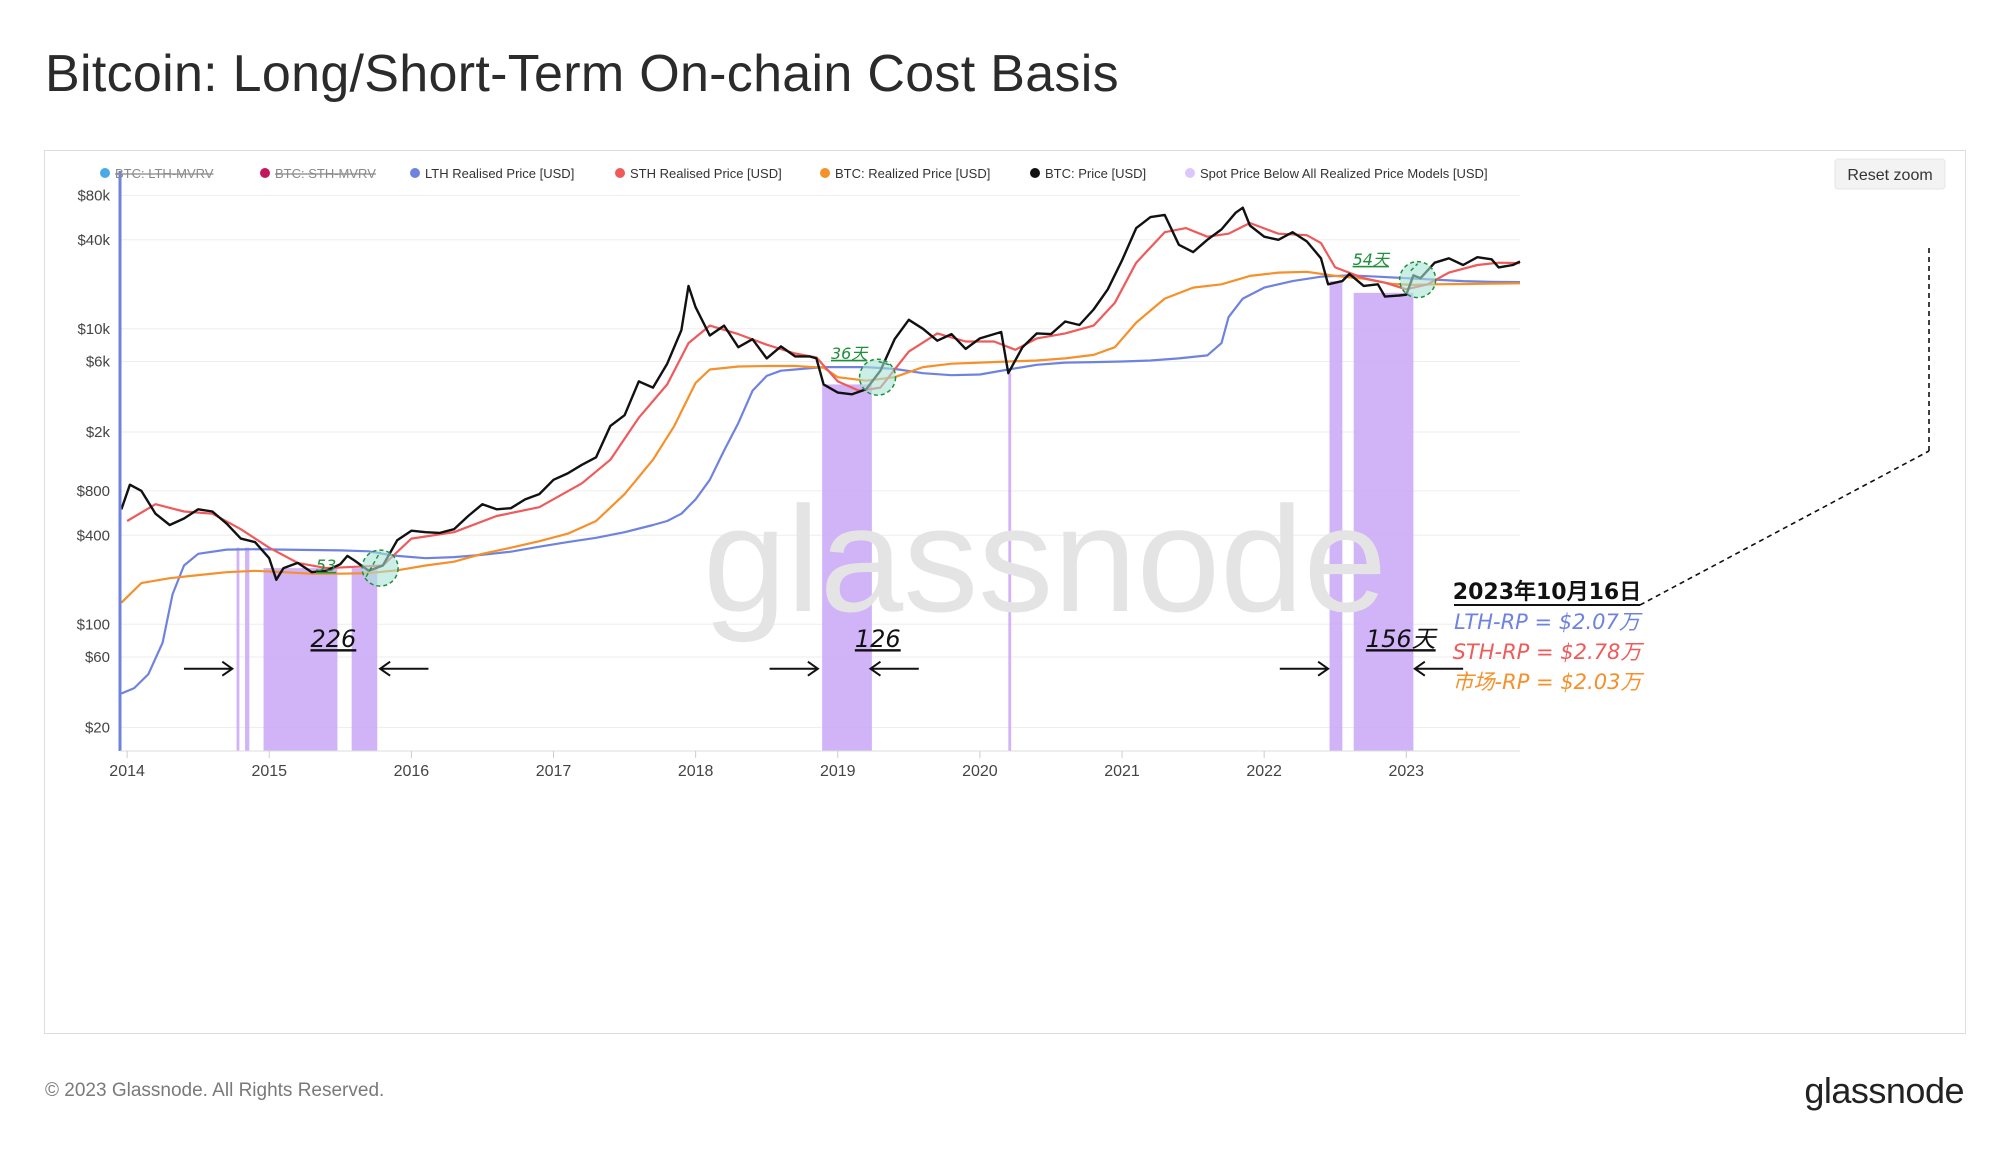  What do you see at coordinates (706, 173) in the screenshot?
I see `legend-label: STH Realised Price [USD]` at bounding box center [706, 173].